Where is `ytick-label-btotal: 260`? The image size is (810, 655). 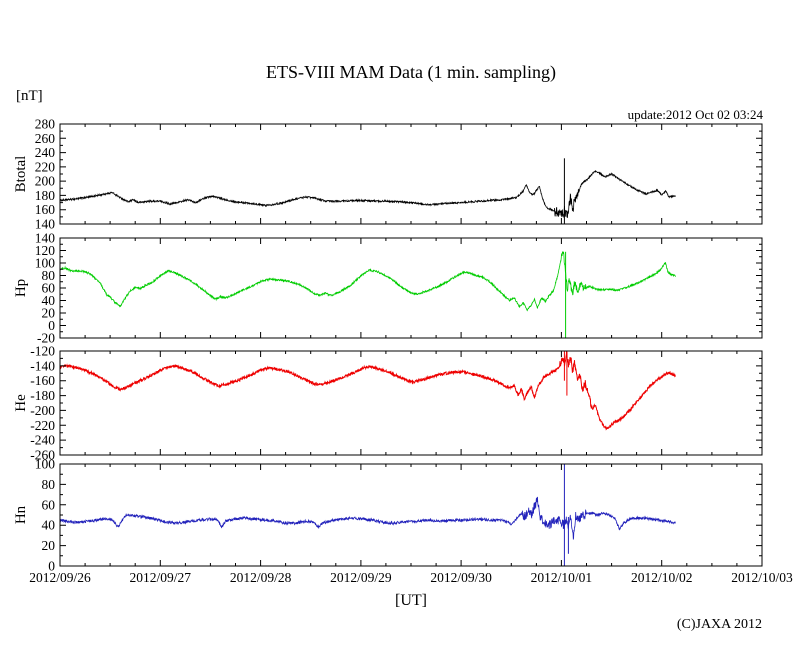
ytick-label-btotal: 260 is located at coordinates (45, 138).